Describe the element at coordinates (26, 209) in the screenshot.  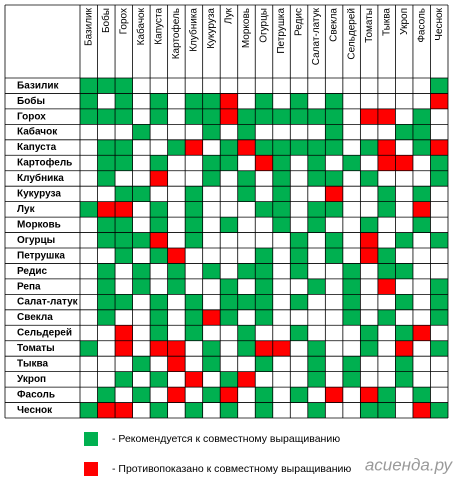
I see `row-label: Лук` at that location.